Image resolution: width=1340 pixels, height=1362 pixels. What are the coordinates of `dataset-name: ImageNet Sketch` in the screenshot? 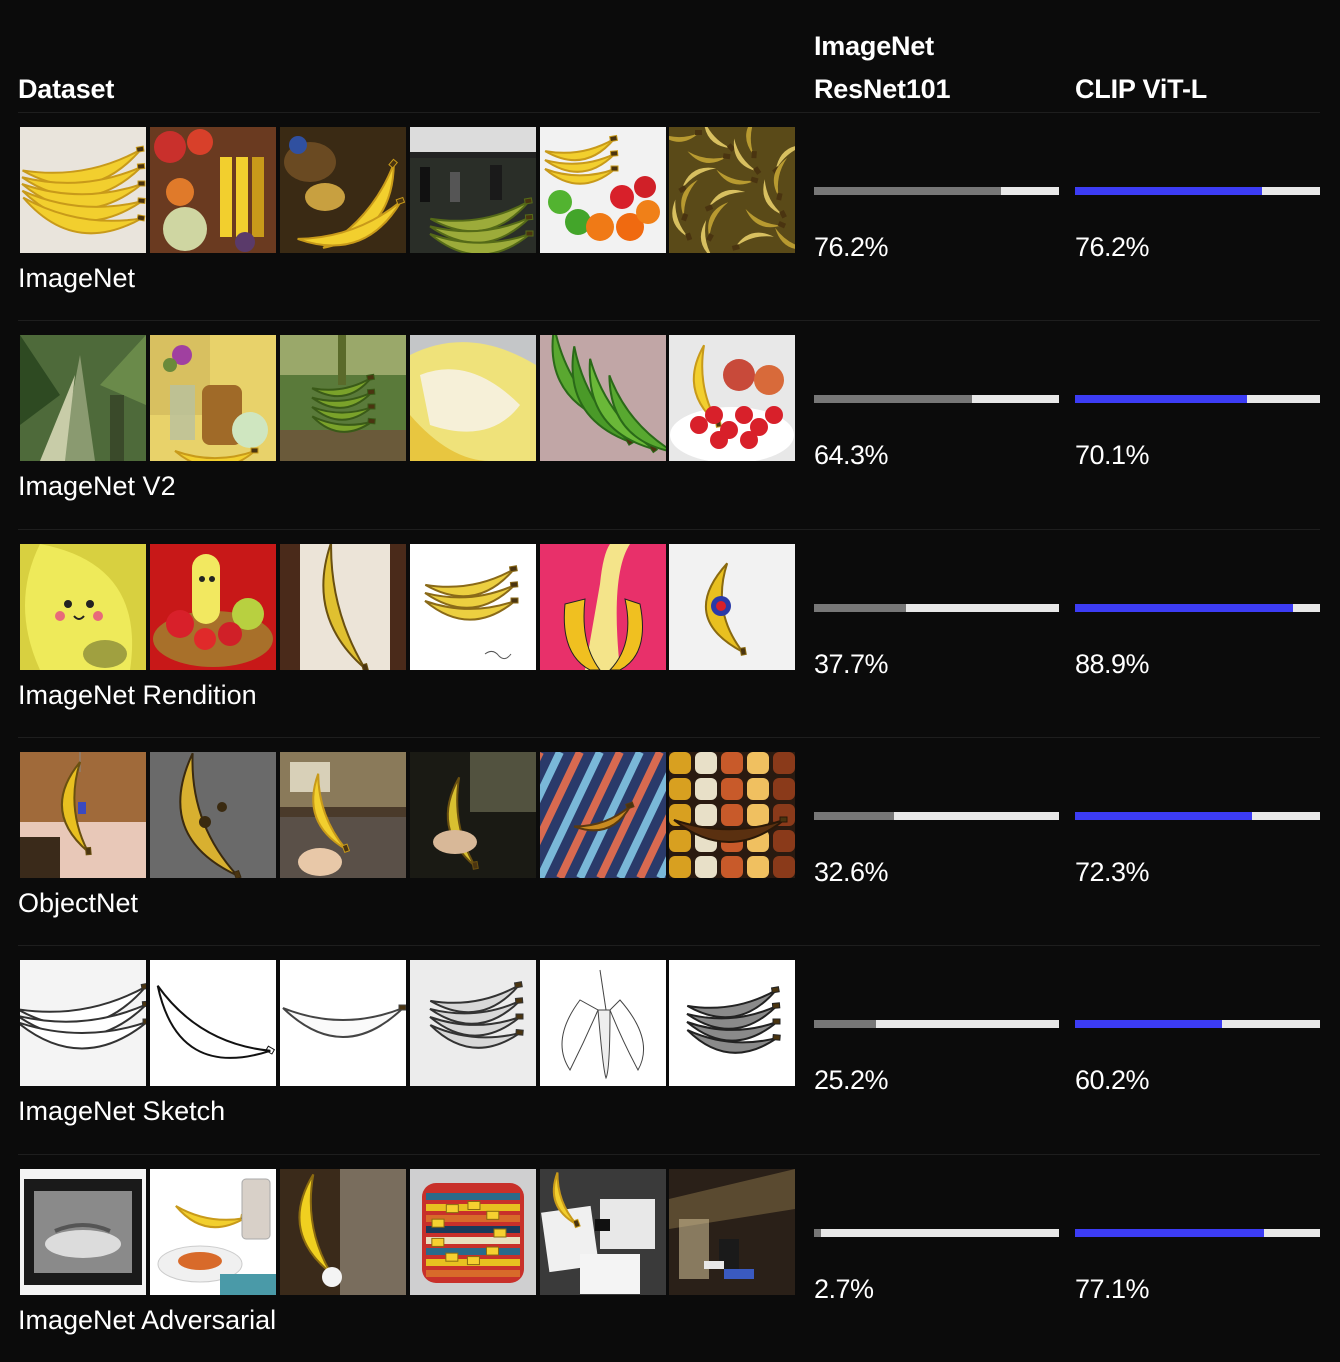 It's located at (122, 1111).